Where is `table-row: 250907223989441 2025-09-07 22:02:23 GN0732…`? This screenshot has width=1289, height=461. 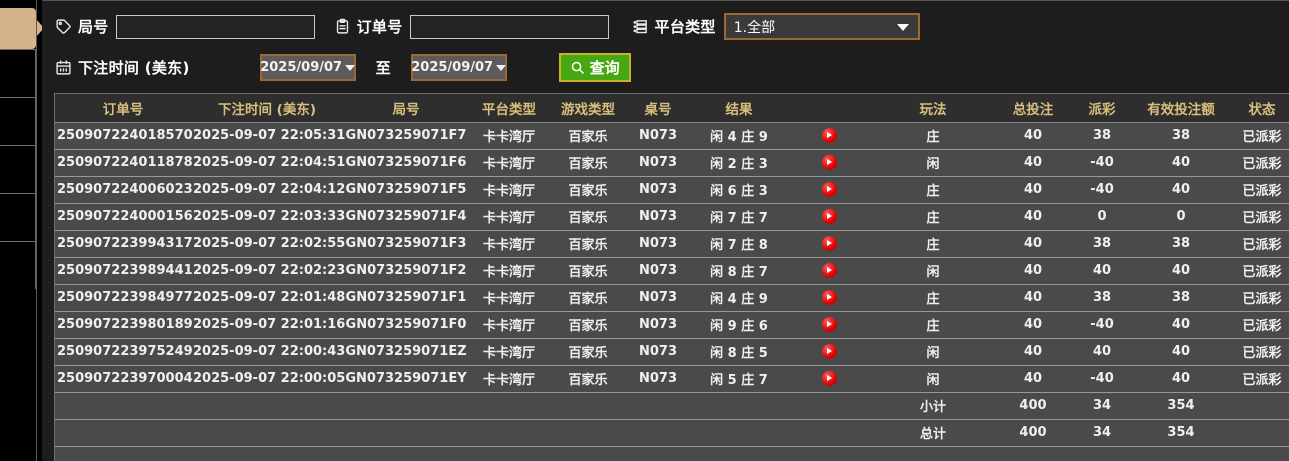
table-row: 250907223989441 2025-09-07 22:02:23 GN0732… is located at coordinates (672, 271).